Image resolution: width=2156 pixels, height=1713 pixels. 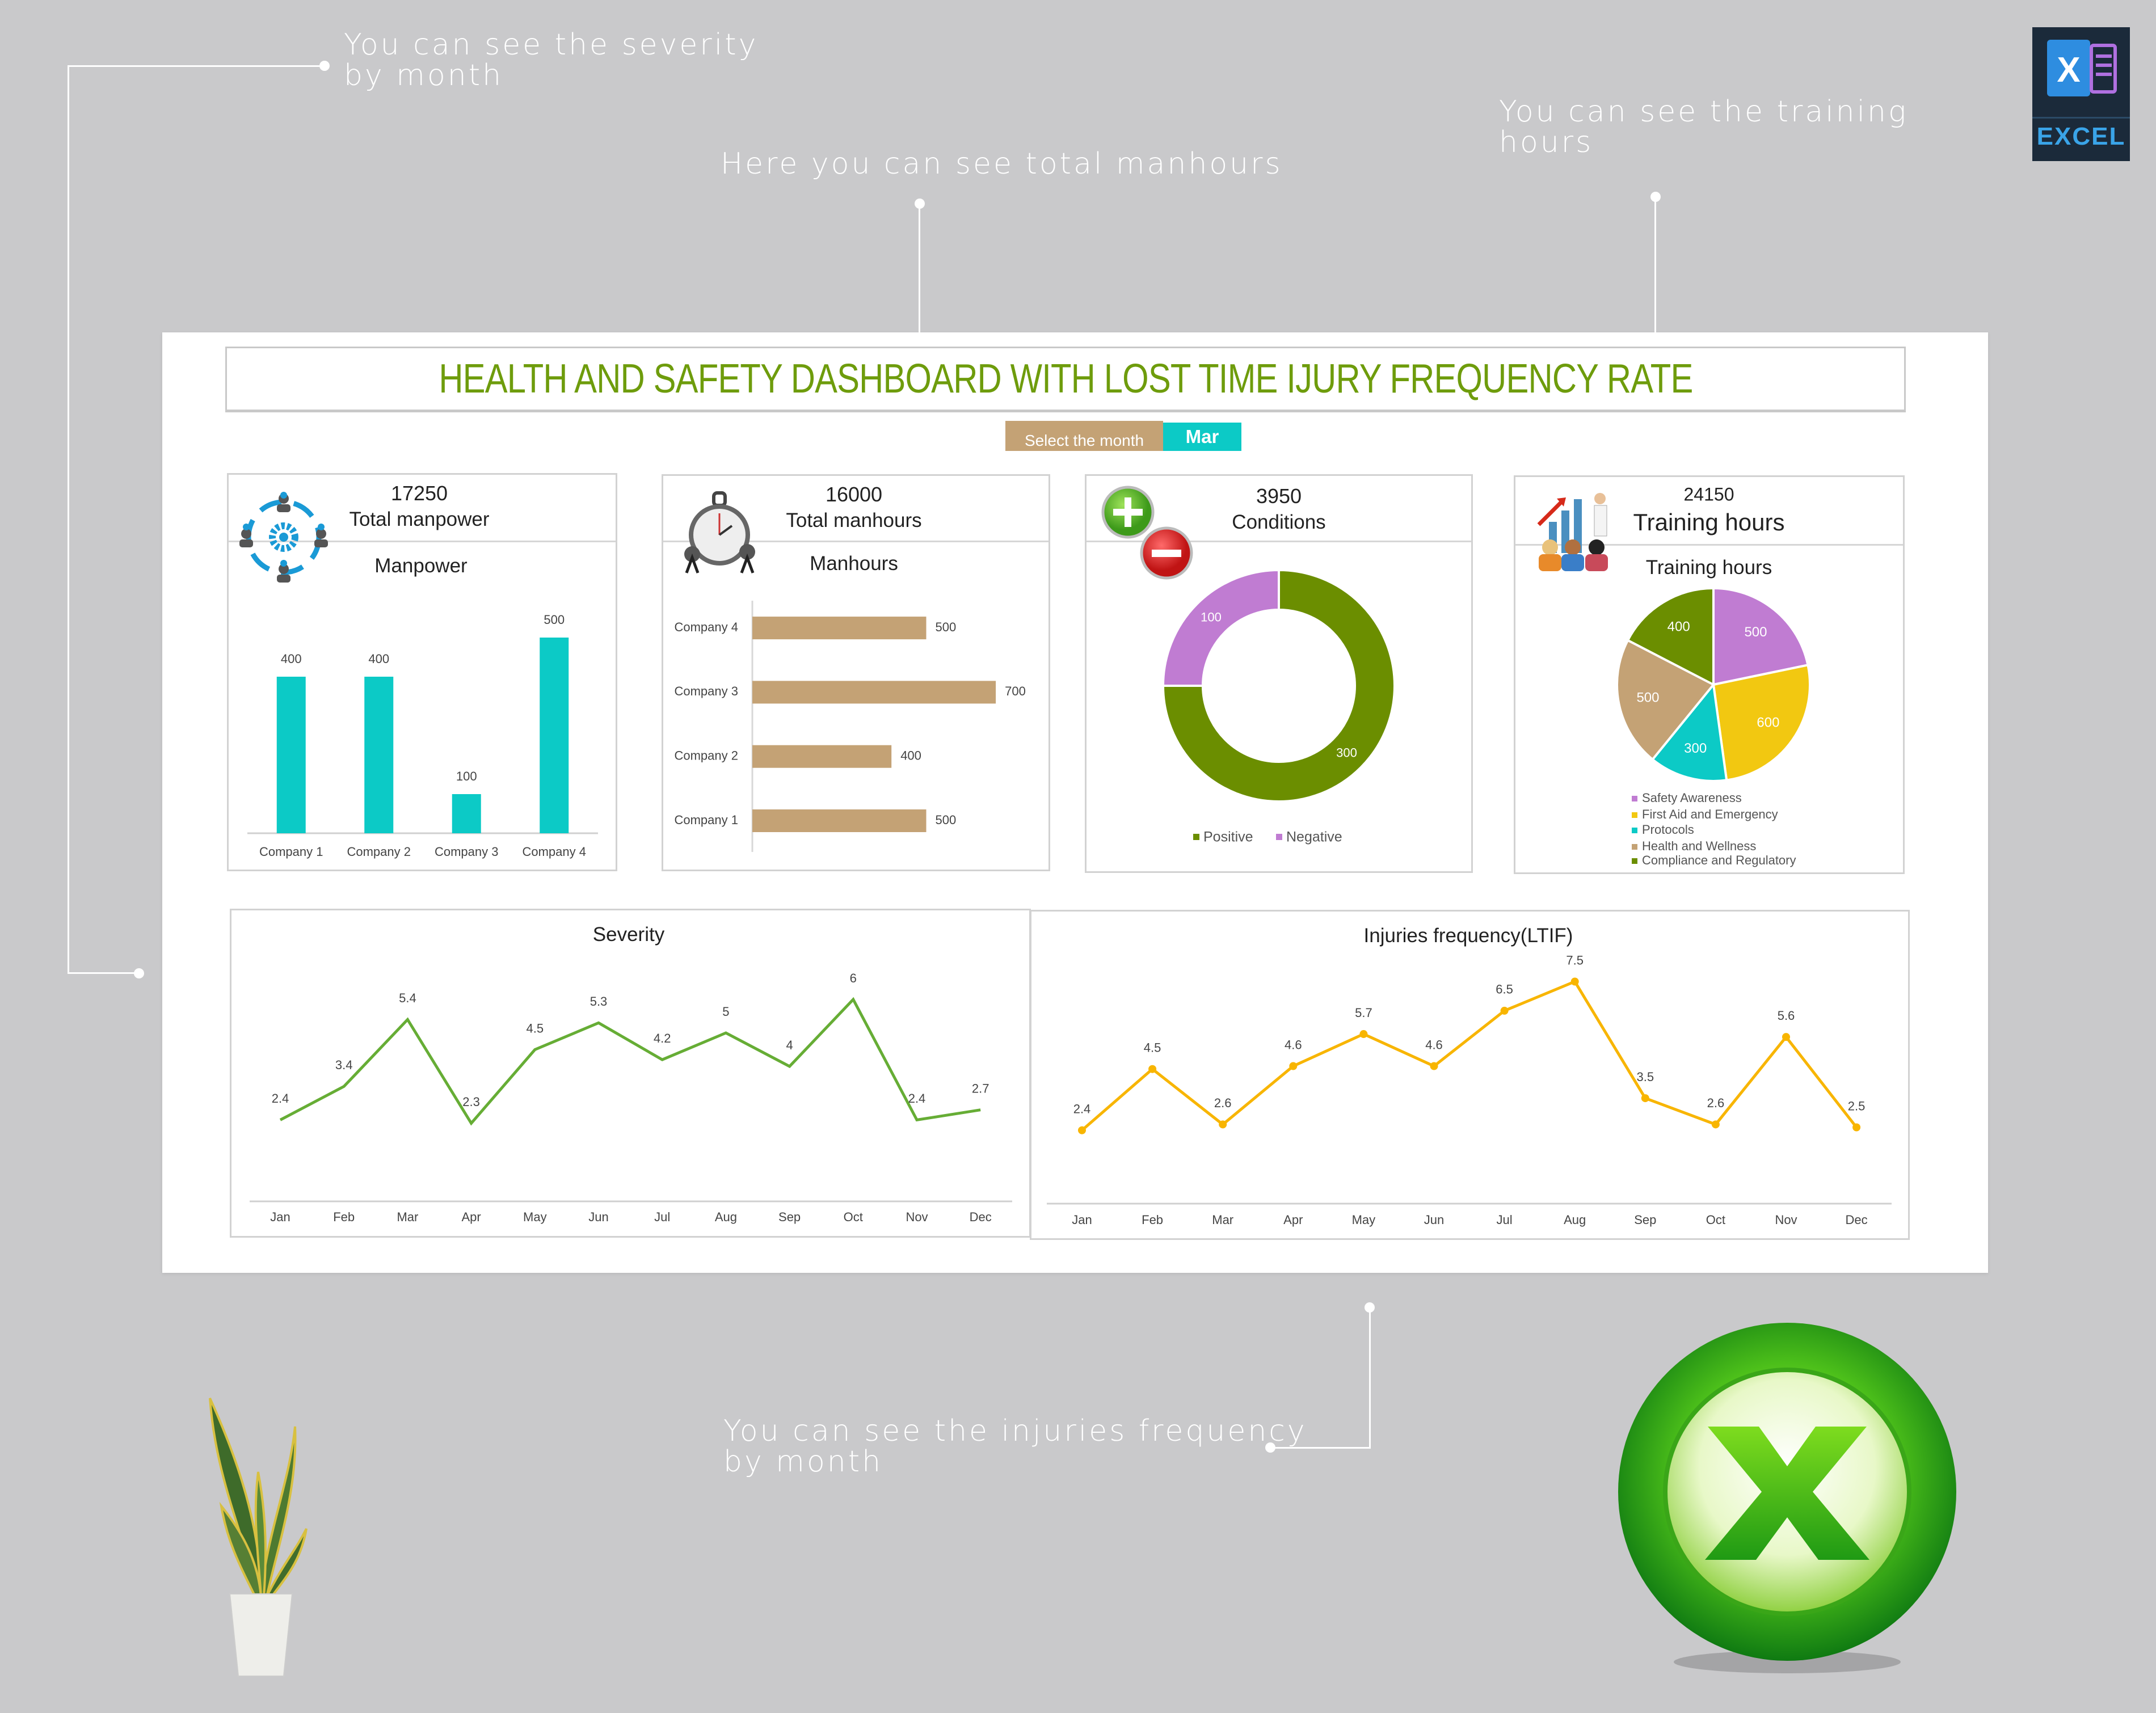 I want to click on connector-dot, so click(x=139, y=973).